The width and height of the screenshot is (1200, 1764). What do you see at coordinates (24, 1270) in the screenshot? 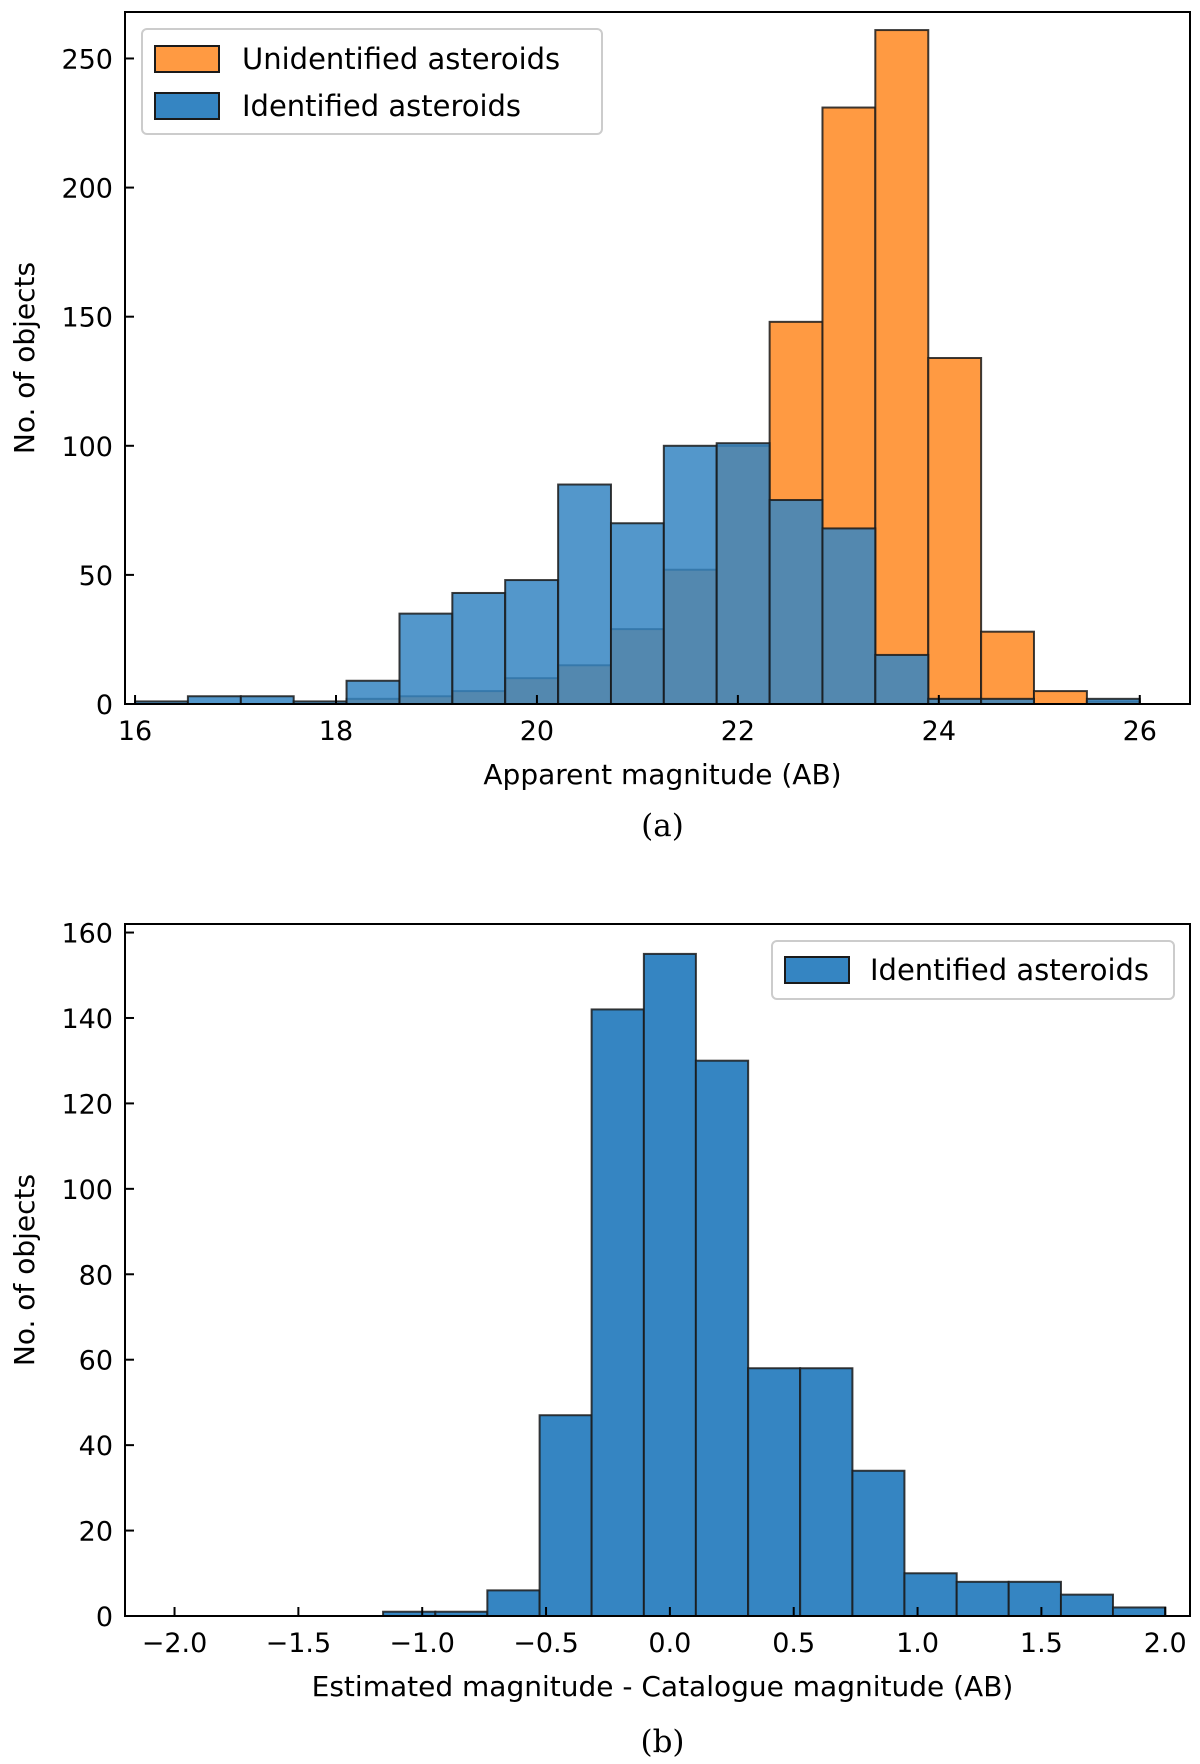
I see `b-y-axis-label: No. of objects` at bounding box center [24, 1270].